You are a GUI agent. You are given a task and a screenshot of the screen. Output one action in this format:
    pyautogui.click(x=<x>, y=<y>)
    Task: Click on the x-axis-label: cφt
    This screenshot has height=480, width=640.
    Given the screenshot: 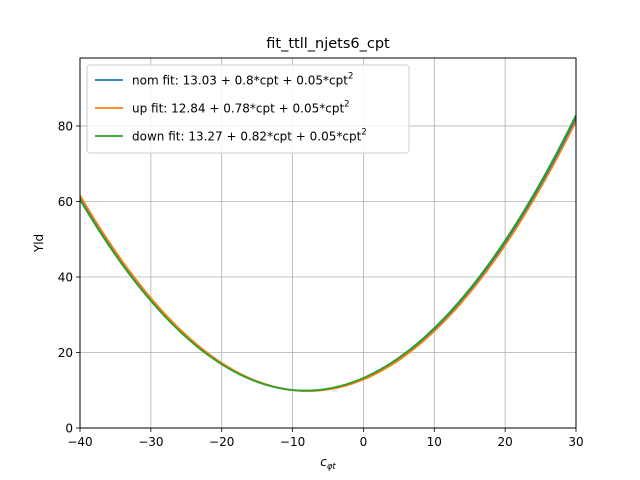 What is the action you would take?
    pyautogui.click(x=328, y=463)
    